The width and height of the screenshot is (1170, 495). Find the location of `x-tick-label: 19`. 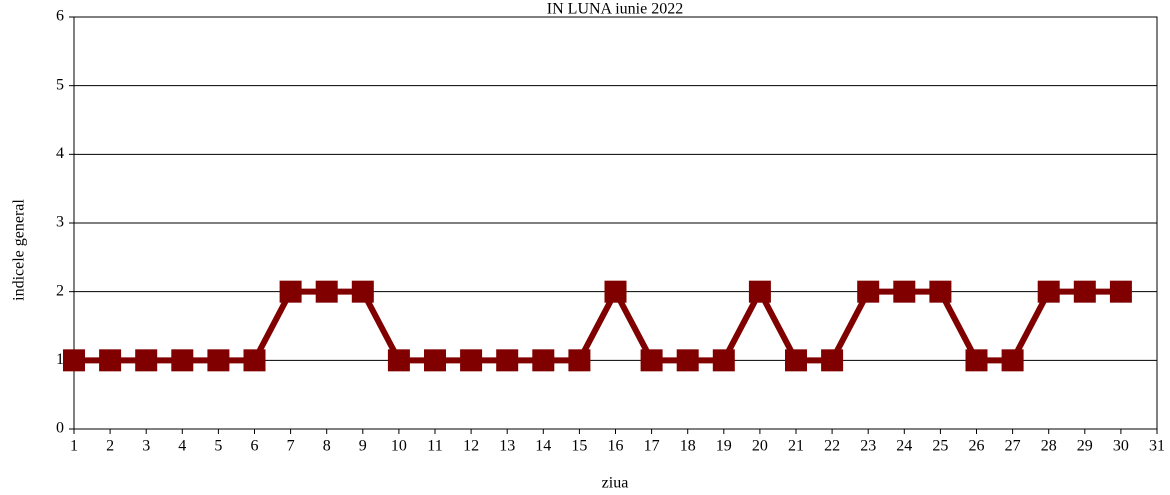

x-tick-label: 19 is located at coordinates (724, 446).